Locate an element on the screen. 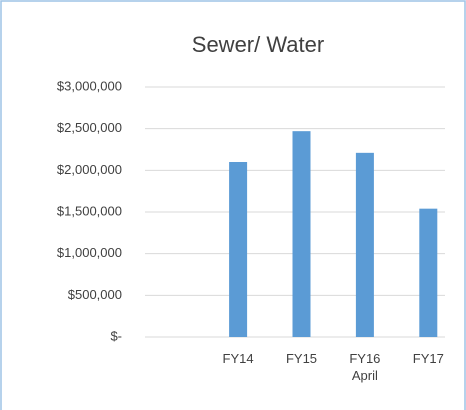 The image size is (466, 410). x-tick-label: FY17 is located at coordinates (428, 358).